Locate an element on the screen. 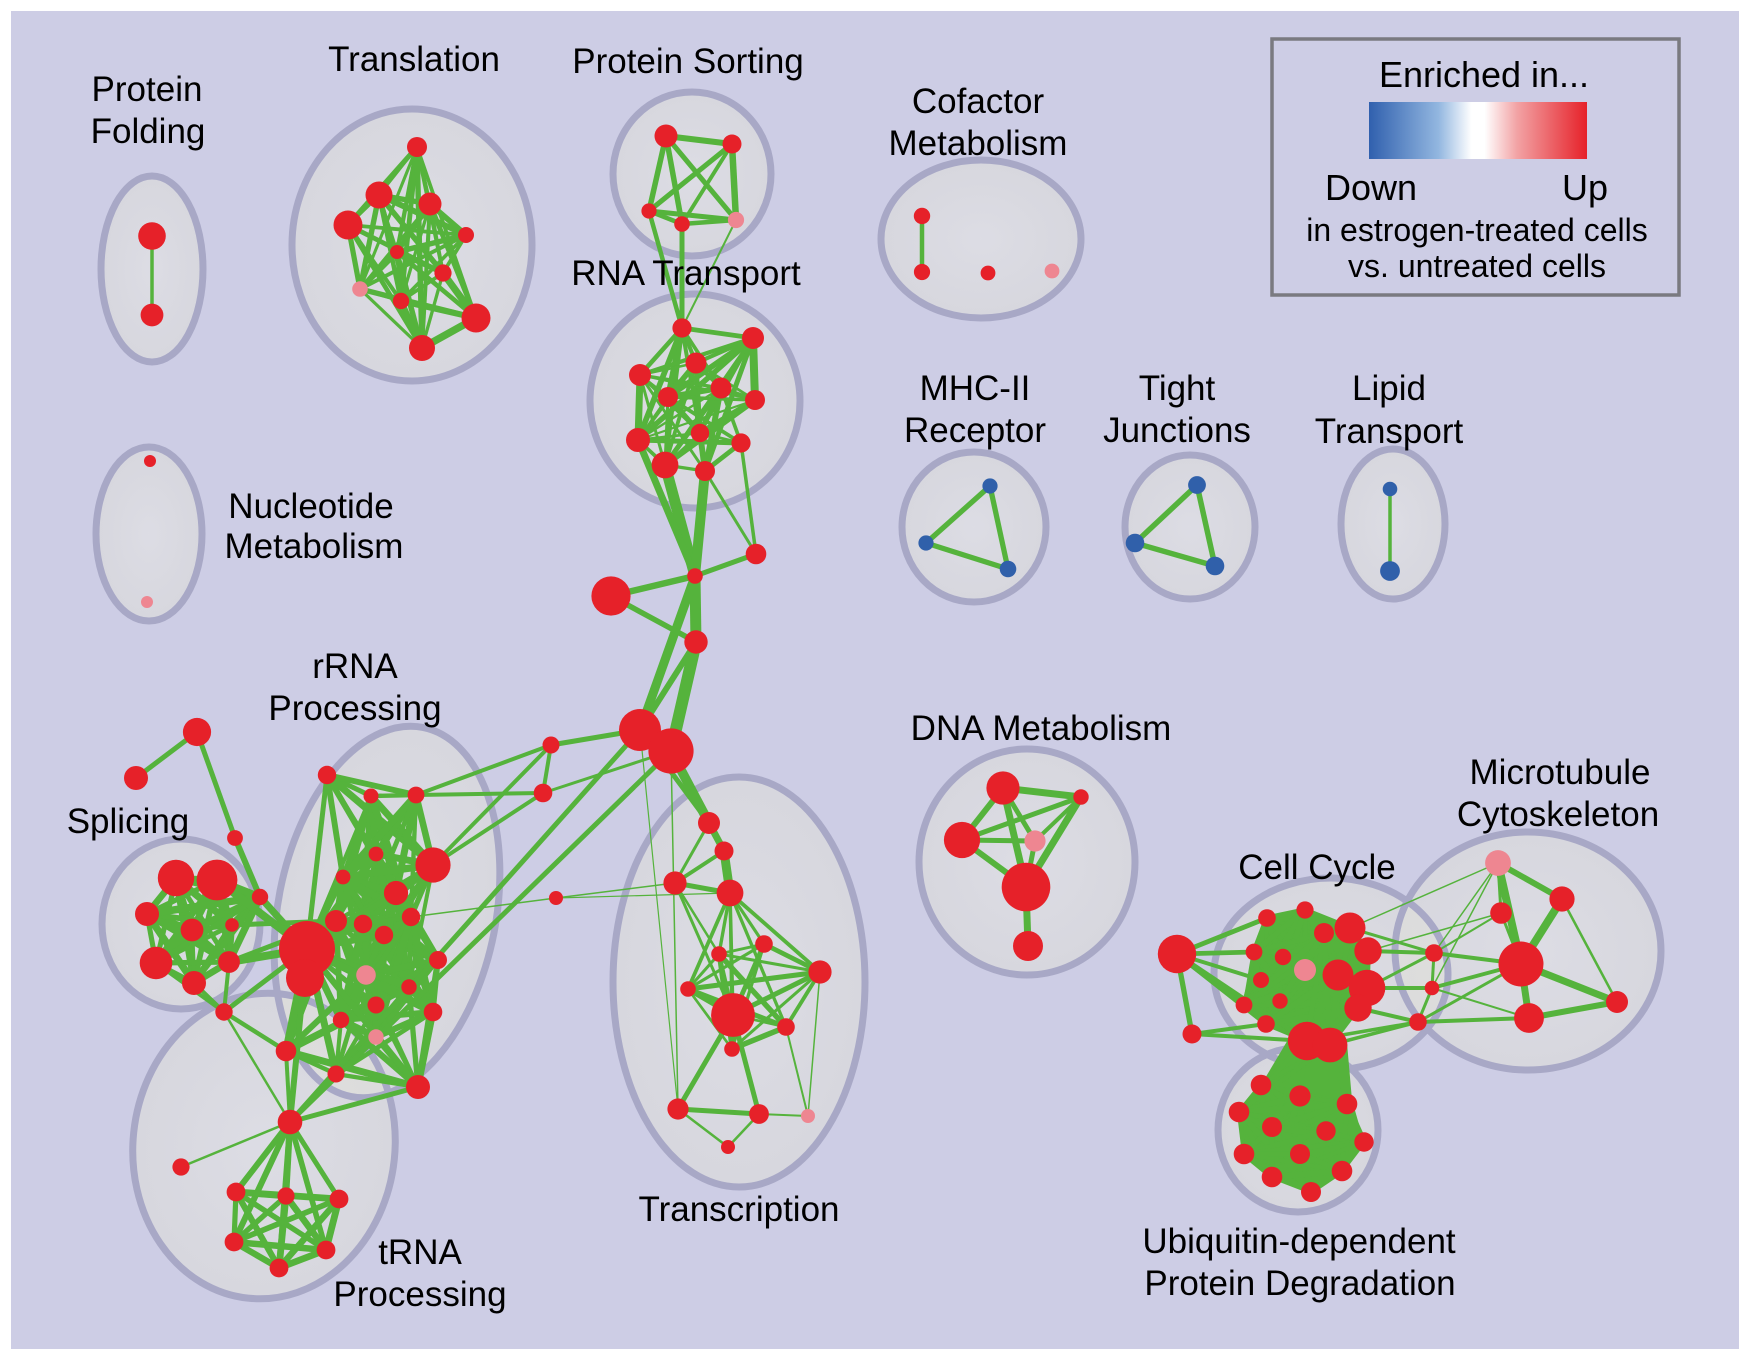 The width and height of the screenshot is (1750, 1360). svg-text: Microtubule is located at coordinates (1560, 772).